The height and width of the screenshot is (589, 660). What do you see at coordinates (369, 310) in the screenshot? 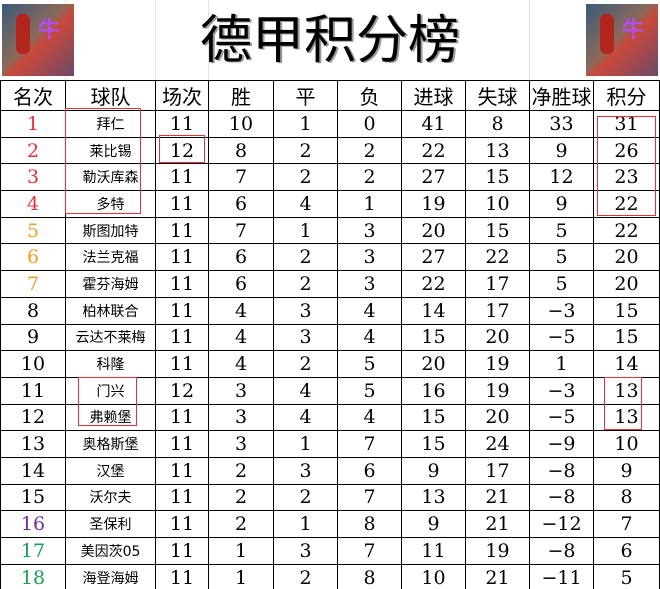
I see `cell-lost: 4` at bounding box center [369, 310].